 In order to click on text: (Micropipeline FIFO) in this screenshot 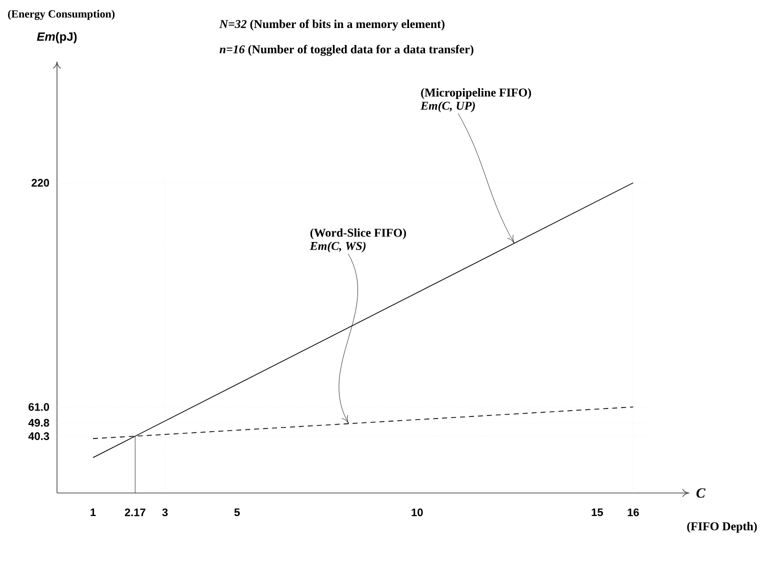, I will do `click(476, 93)`.